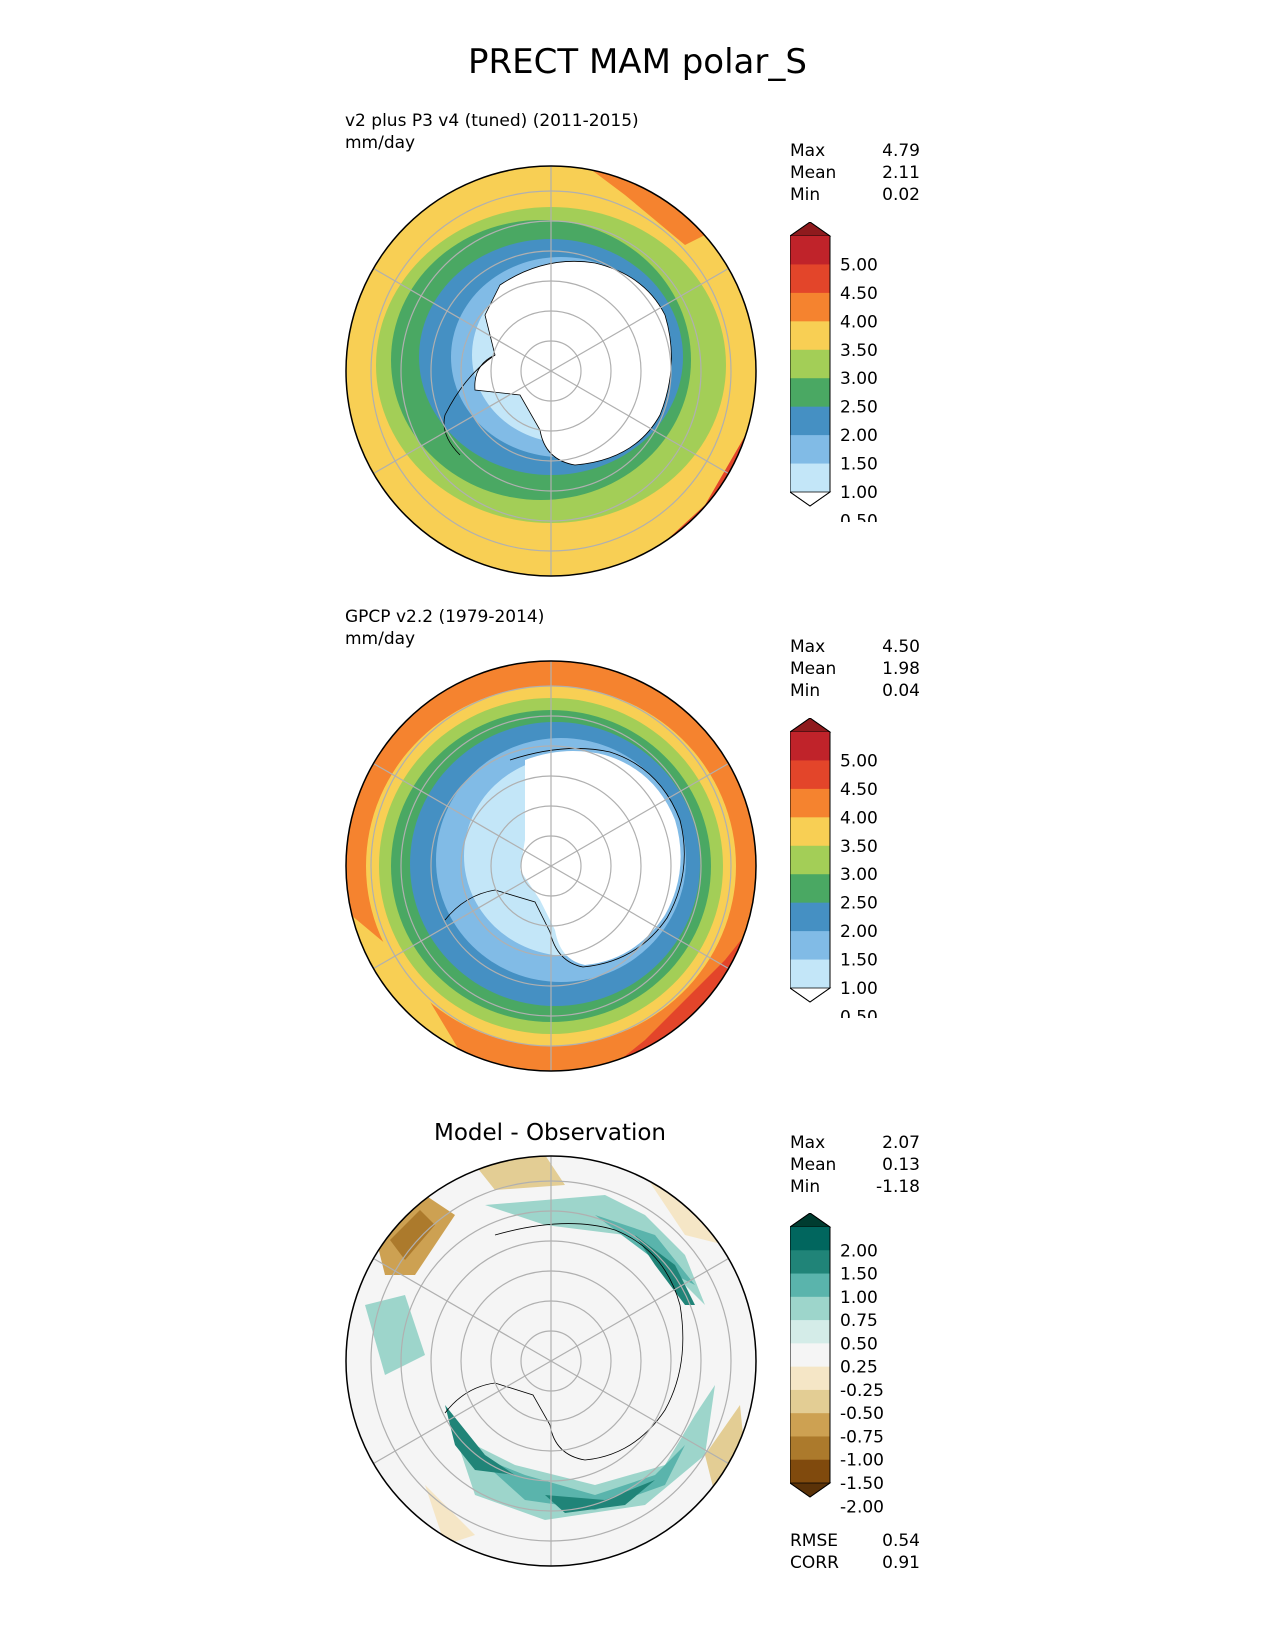 The width and height of the screenshot is (1275, 1650). I want to click on model-colorbar-tick-label: 3.00, so click(859, 379).